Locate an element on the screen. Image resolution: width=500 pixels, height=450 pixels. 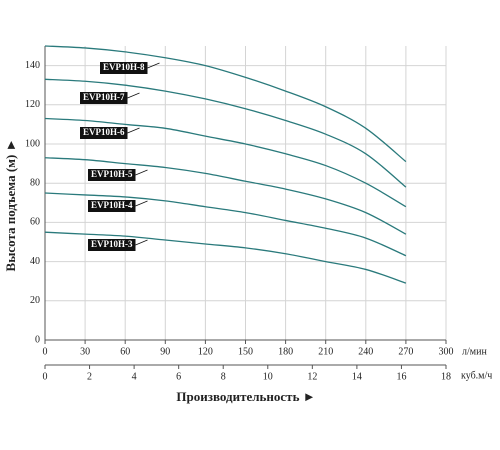
y-axis-title: Высота подъема (м) ► is located at coordinates (10, 205).